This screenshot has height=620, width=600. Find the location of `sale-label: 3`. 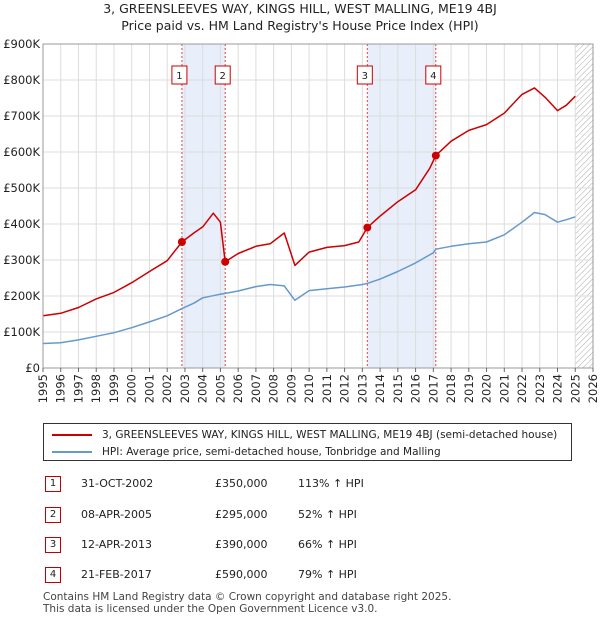

sale-label: 3 is located at coordinates (365, 76).